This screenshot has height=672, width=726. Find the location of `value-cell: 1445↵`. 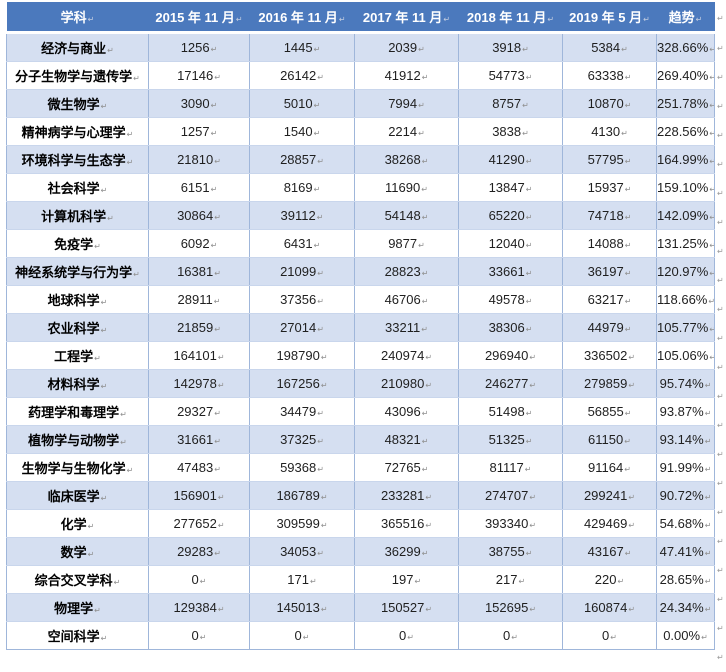

value-cell: 1445↵ is located at coordinates (302, 47).